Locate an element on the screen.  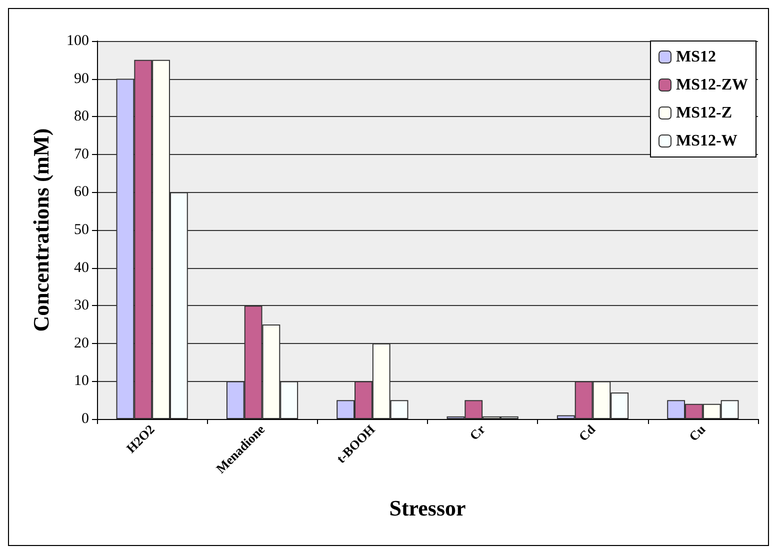
x-tick-label: Cd is located at coordinates (587, 432).